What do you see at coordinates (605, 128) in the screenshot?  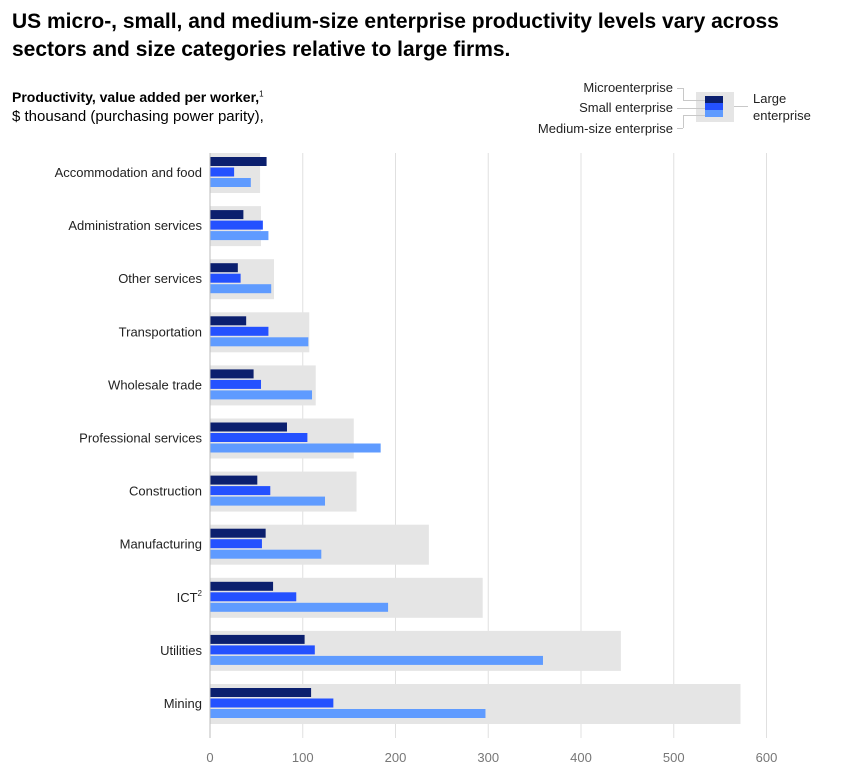 I see `legend-medium-label: Medium-size enterprise` at bounding box center [605, 128].